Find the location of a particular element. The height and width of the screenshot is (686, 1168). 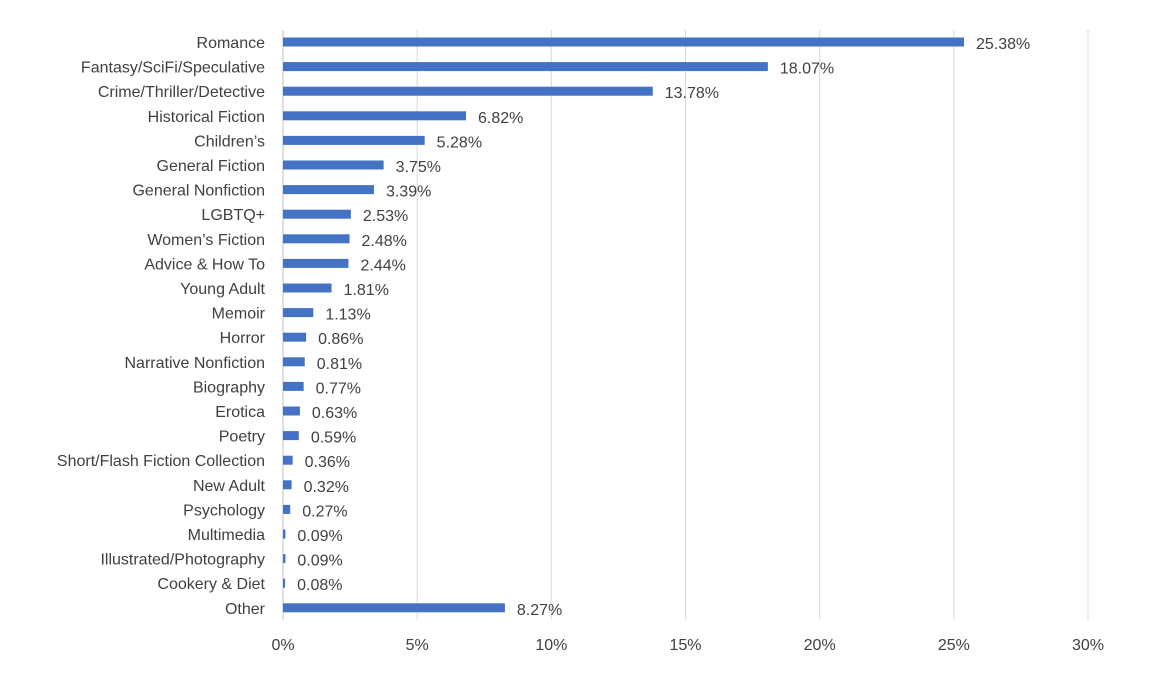

category-label: Psychology is located at coordinates (224, 510).